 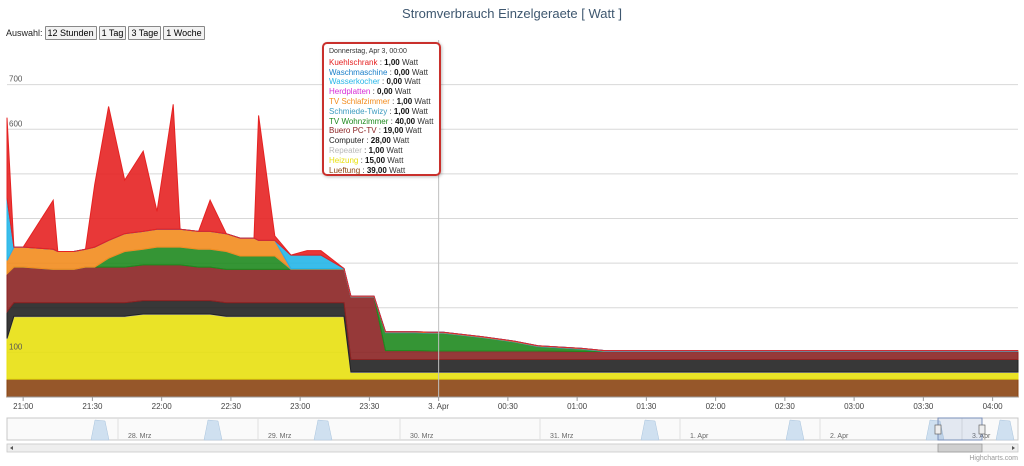 I want to click on tooltip-row: Wasserkocher : 0,00 Watt, so click(x=381, y=82).